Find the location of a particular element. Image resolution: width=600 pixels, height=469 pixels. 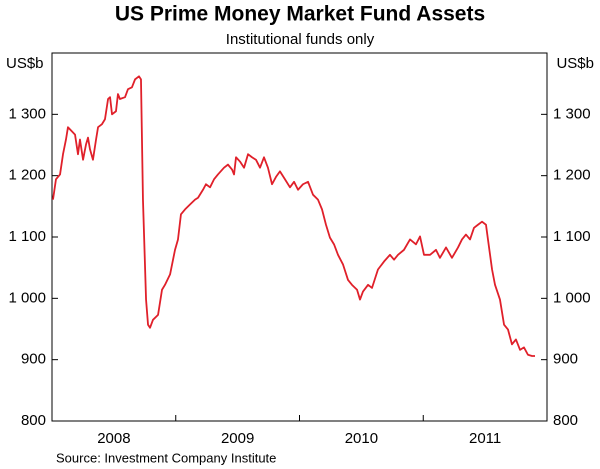

y-axis-unit: US$b is located at coordinates (25, 63).